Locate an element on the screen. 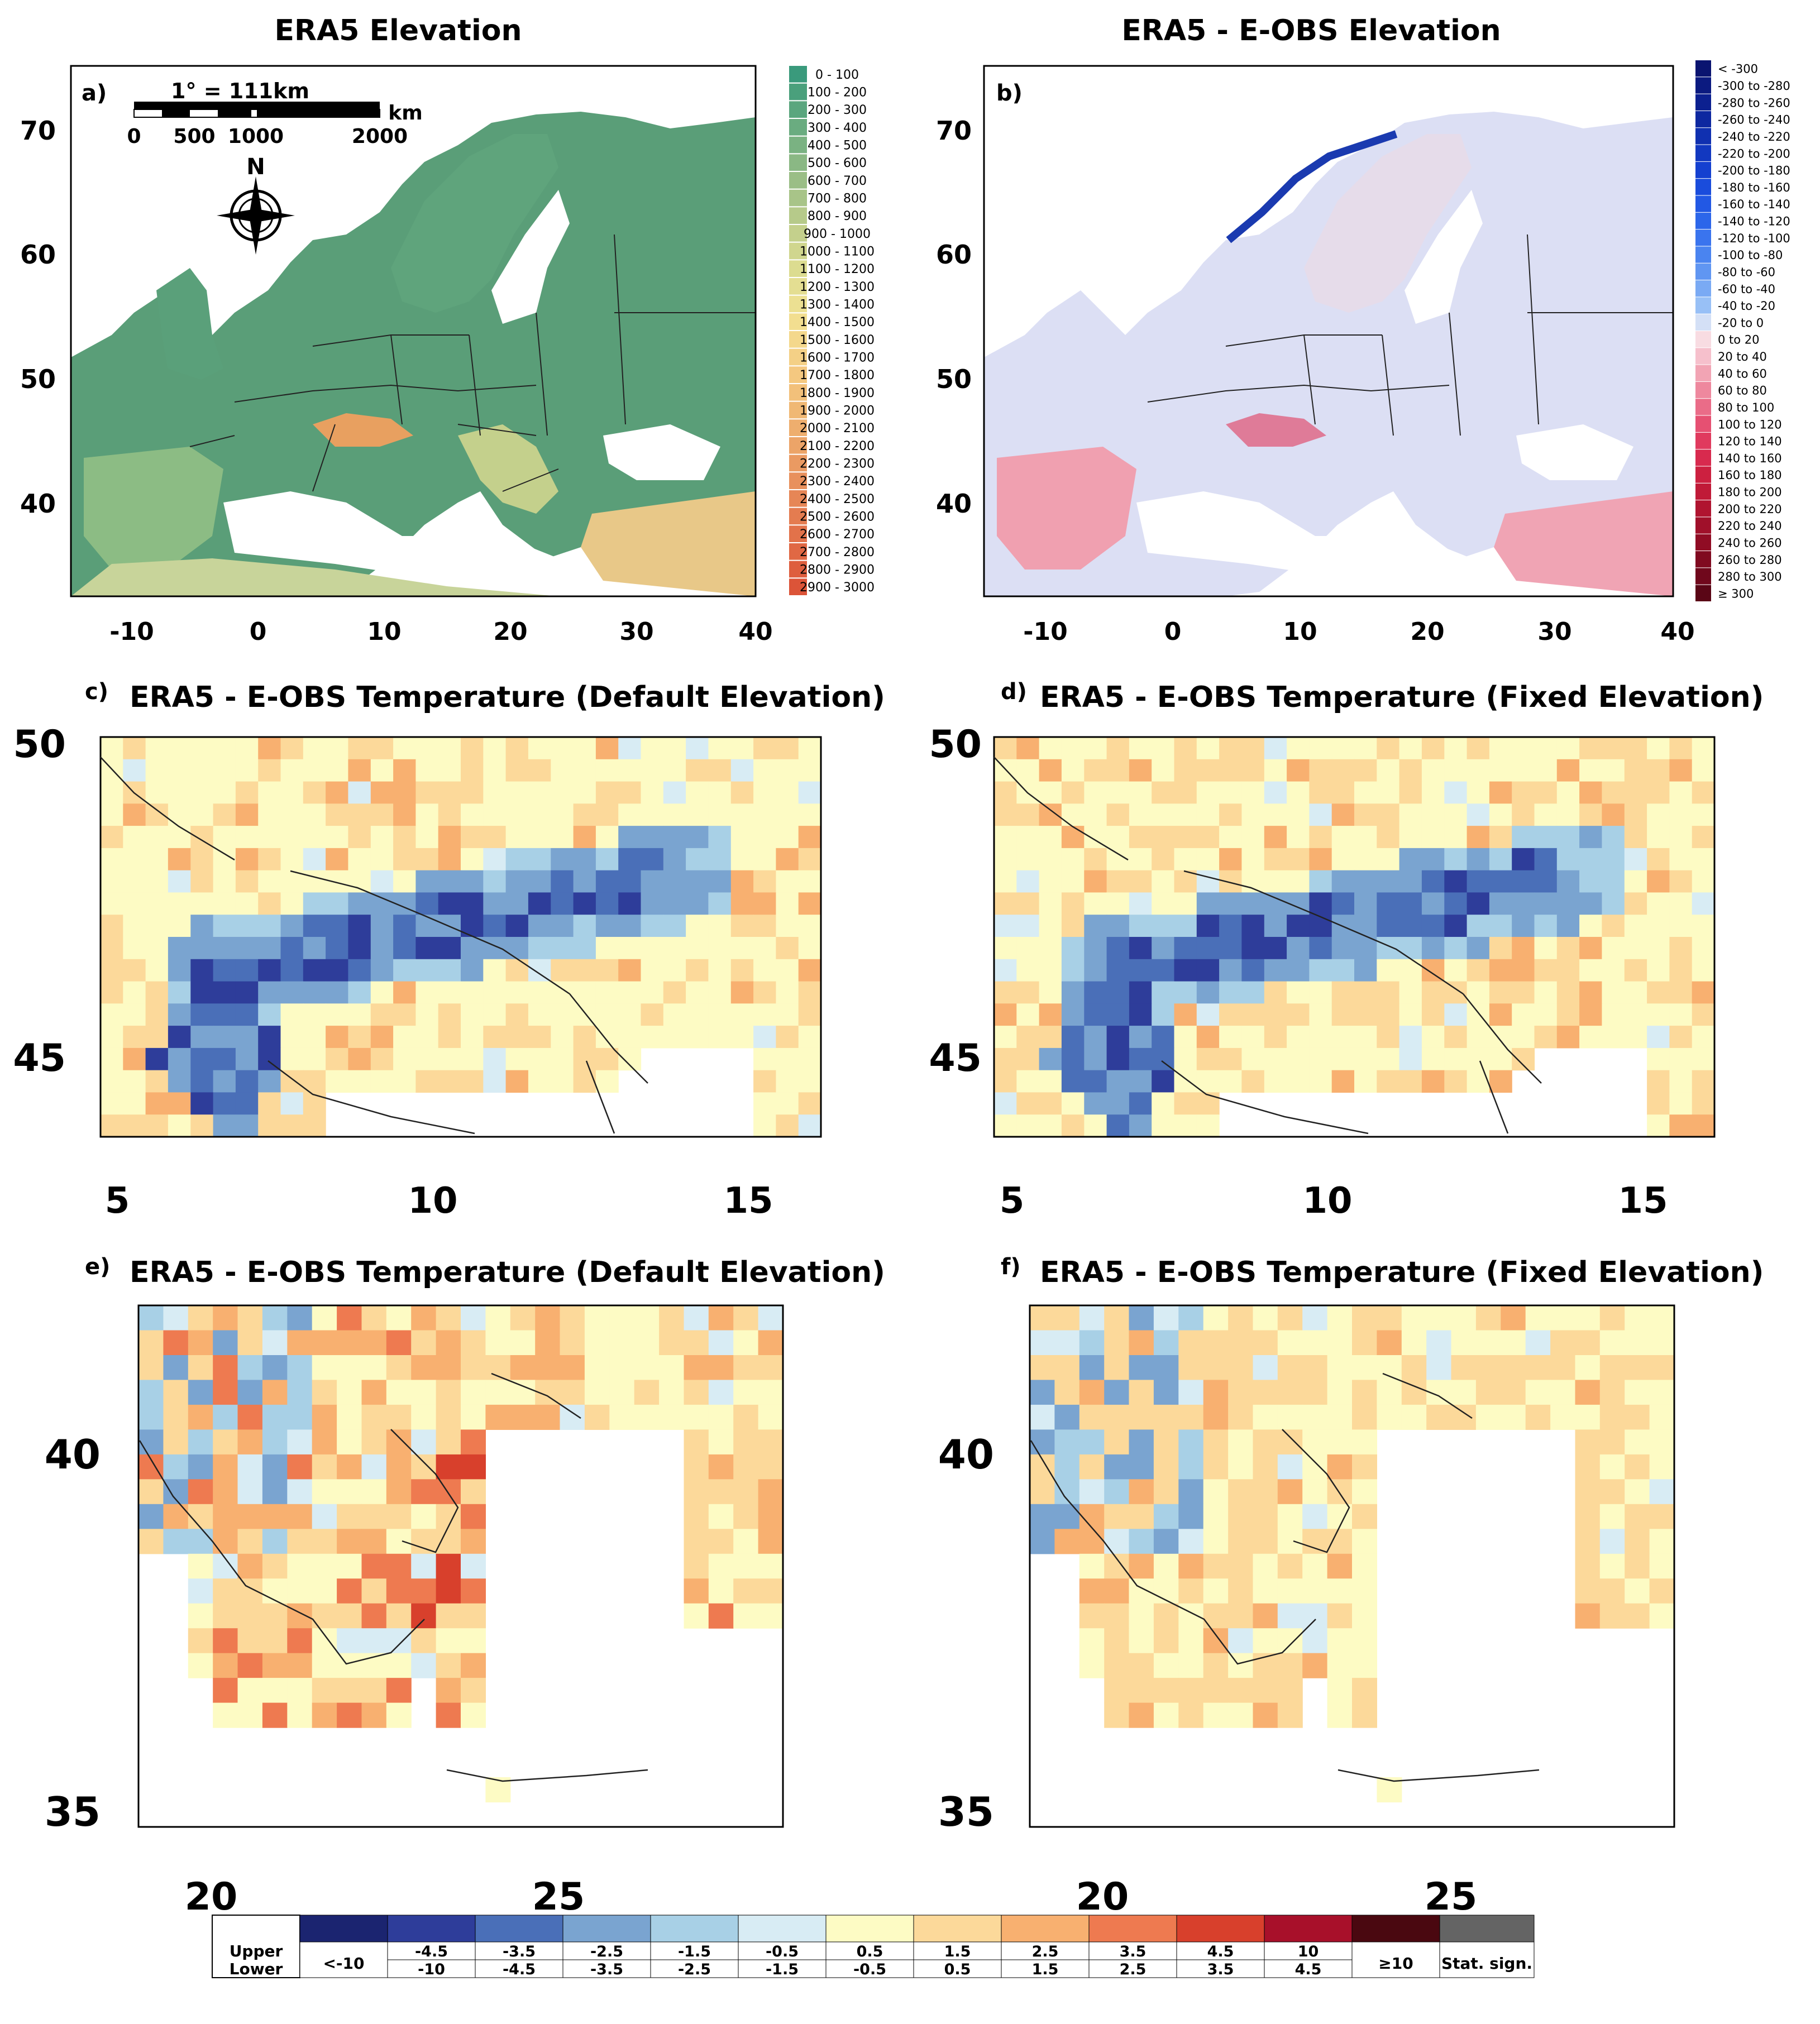 This screenshot has width=1820, height=2024. diff-legend-label: -300 to -280 is located at coordinates (1754, 86).